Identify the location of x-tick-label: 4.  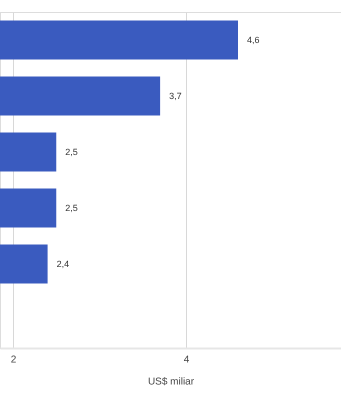
(187, 360).